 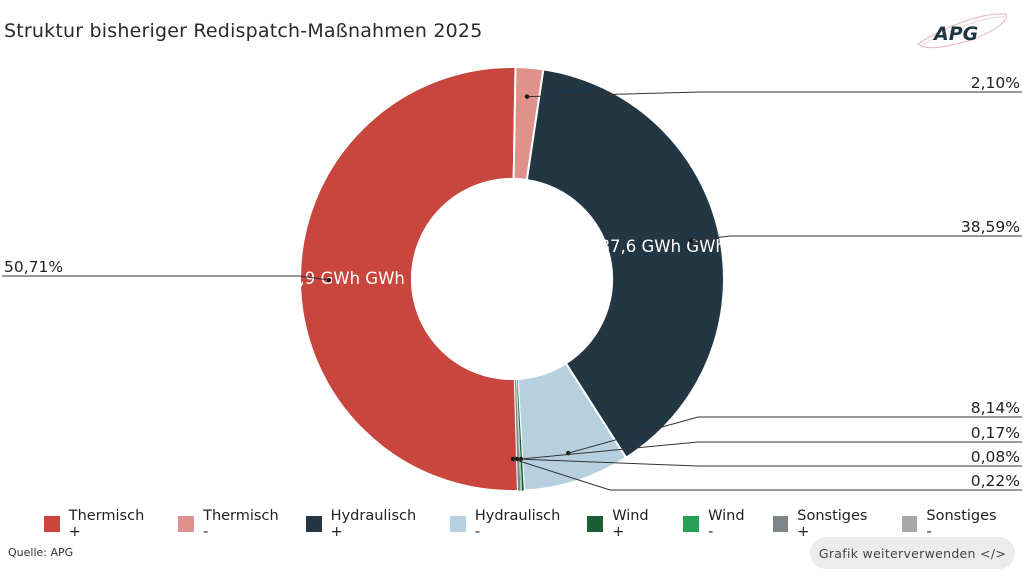 I want to click on reuse-graphic-button: Grafik weiterverwenden </>, so click(x=912, y=553).